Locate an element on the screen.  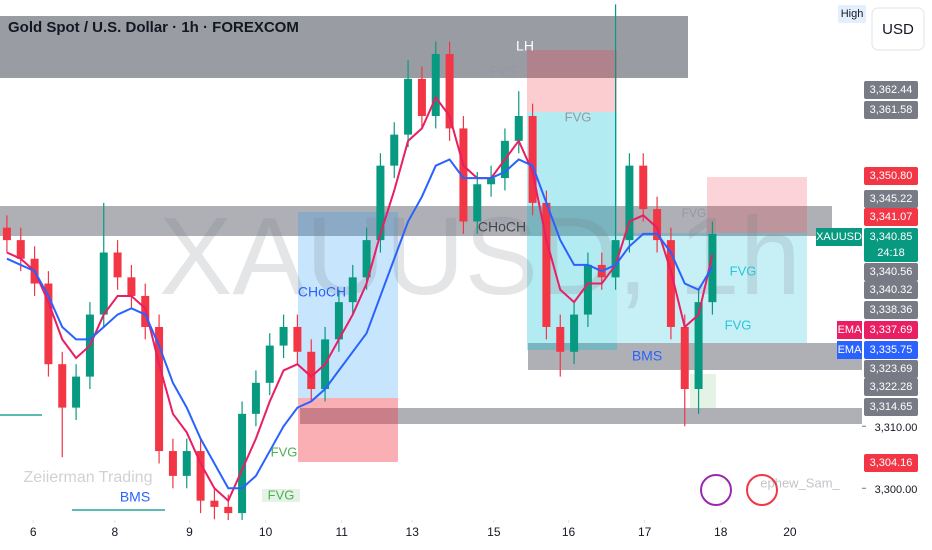
price-label: 3,340.32 is located at coordinates (891, 290).